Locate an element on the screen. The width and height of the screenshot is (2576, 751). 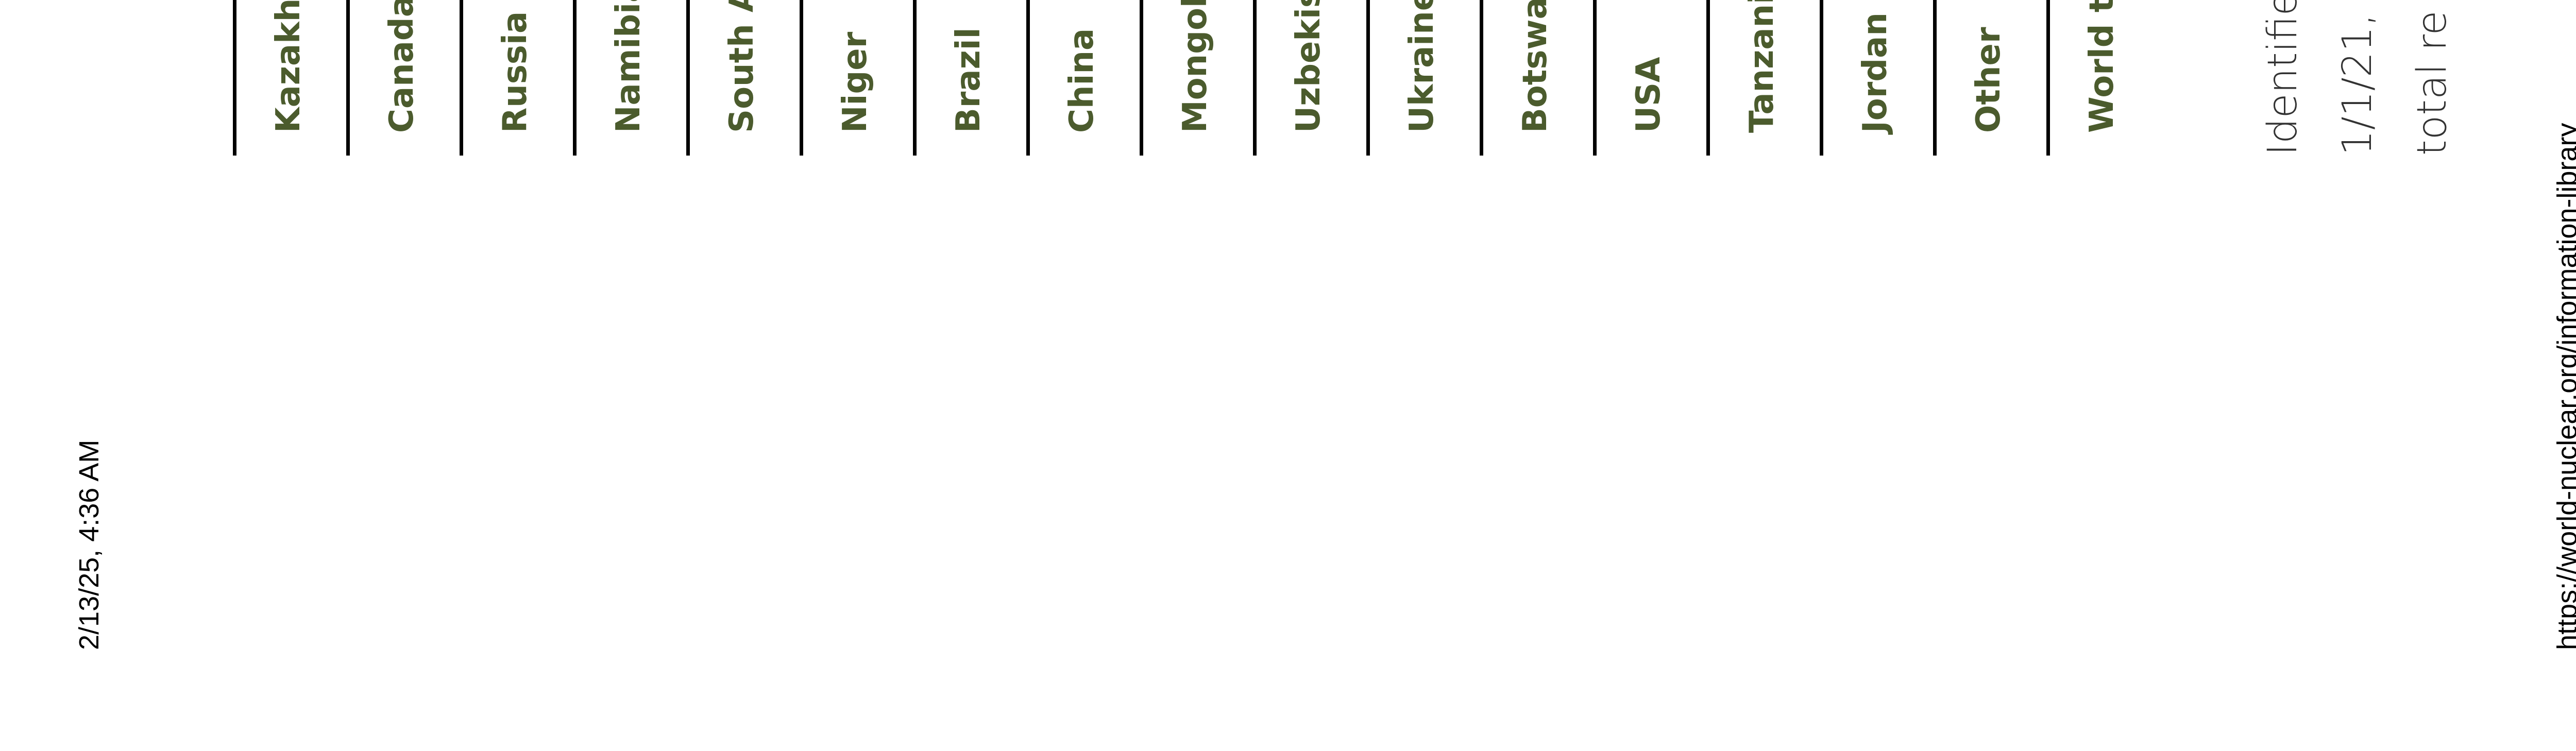
country-label: Jordan is located at coordinates (1875, 72).